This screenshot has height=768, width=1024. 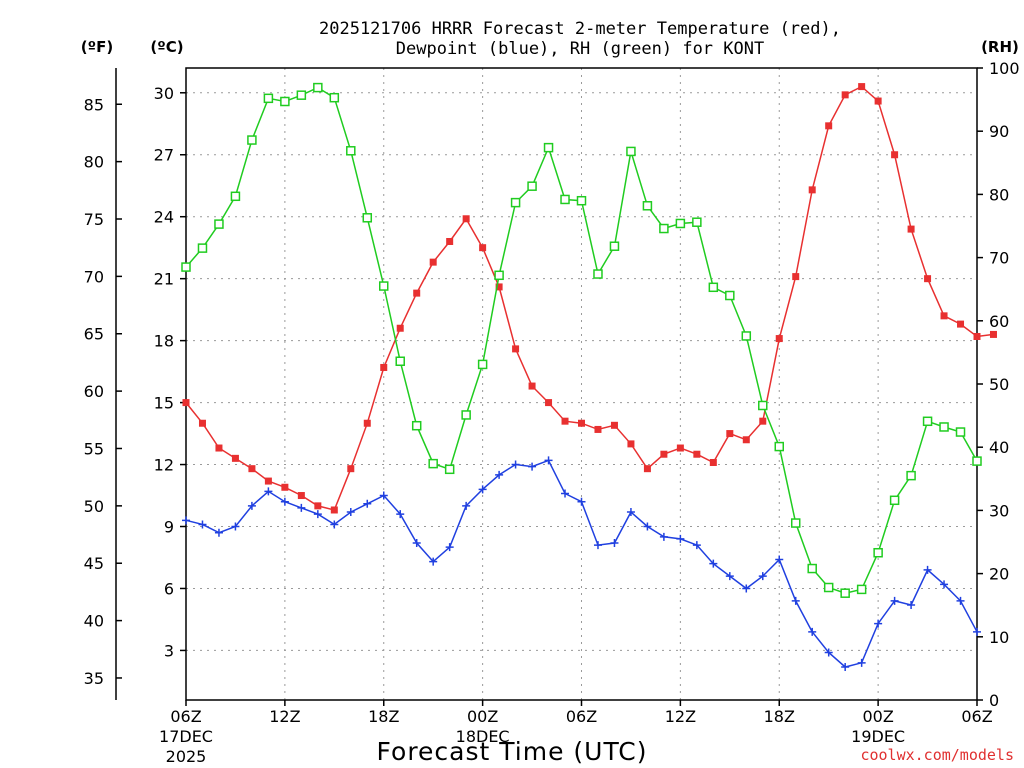 What do you see at coordinates (186, 736) in the screenshot?
I see `x-date-label-0: 17DEC` at bounding box center [186, 736].